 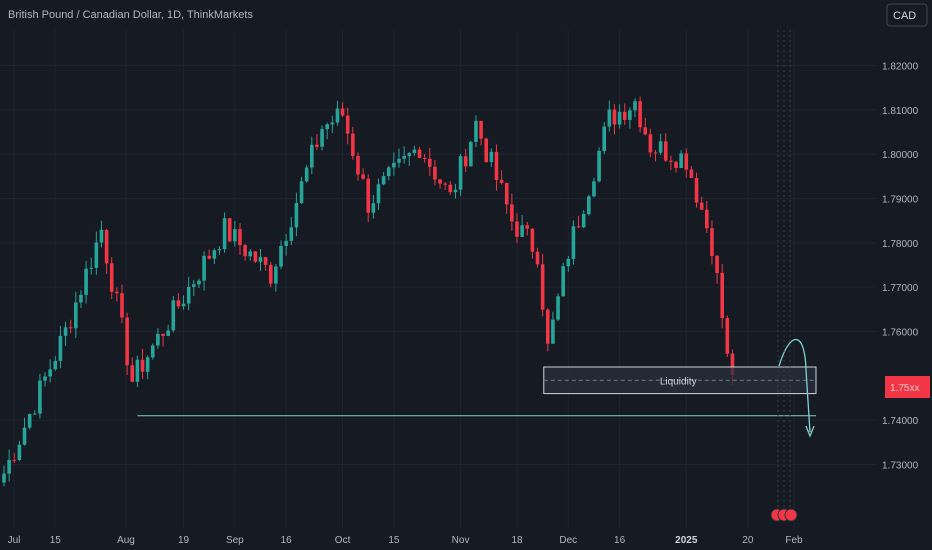 I want to click on x-tick-label: Nov, so click(x=461, y=540).